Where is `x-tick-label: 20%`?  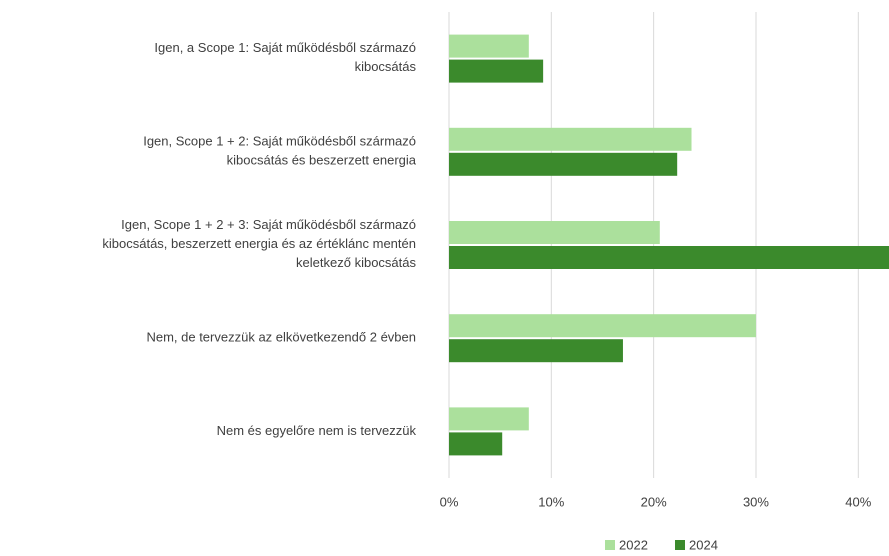
x-tick-label: 20% is located at coordinates (654, 501).